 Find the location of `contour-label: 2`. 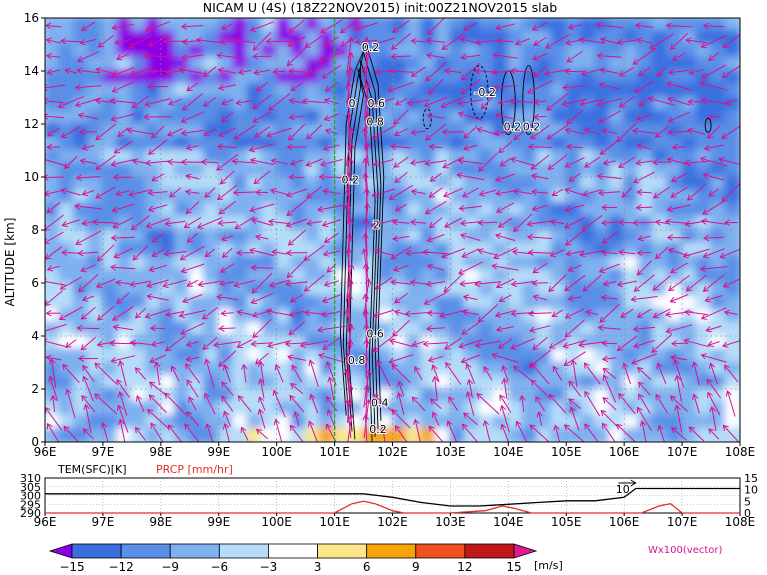

contour-label: 2 is located at coordinates (376, 225).